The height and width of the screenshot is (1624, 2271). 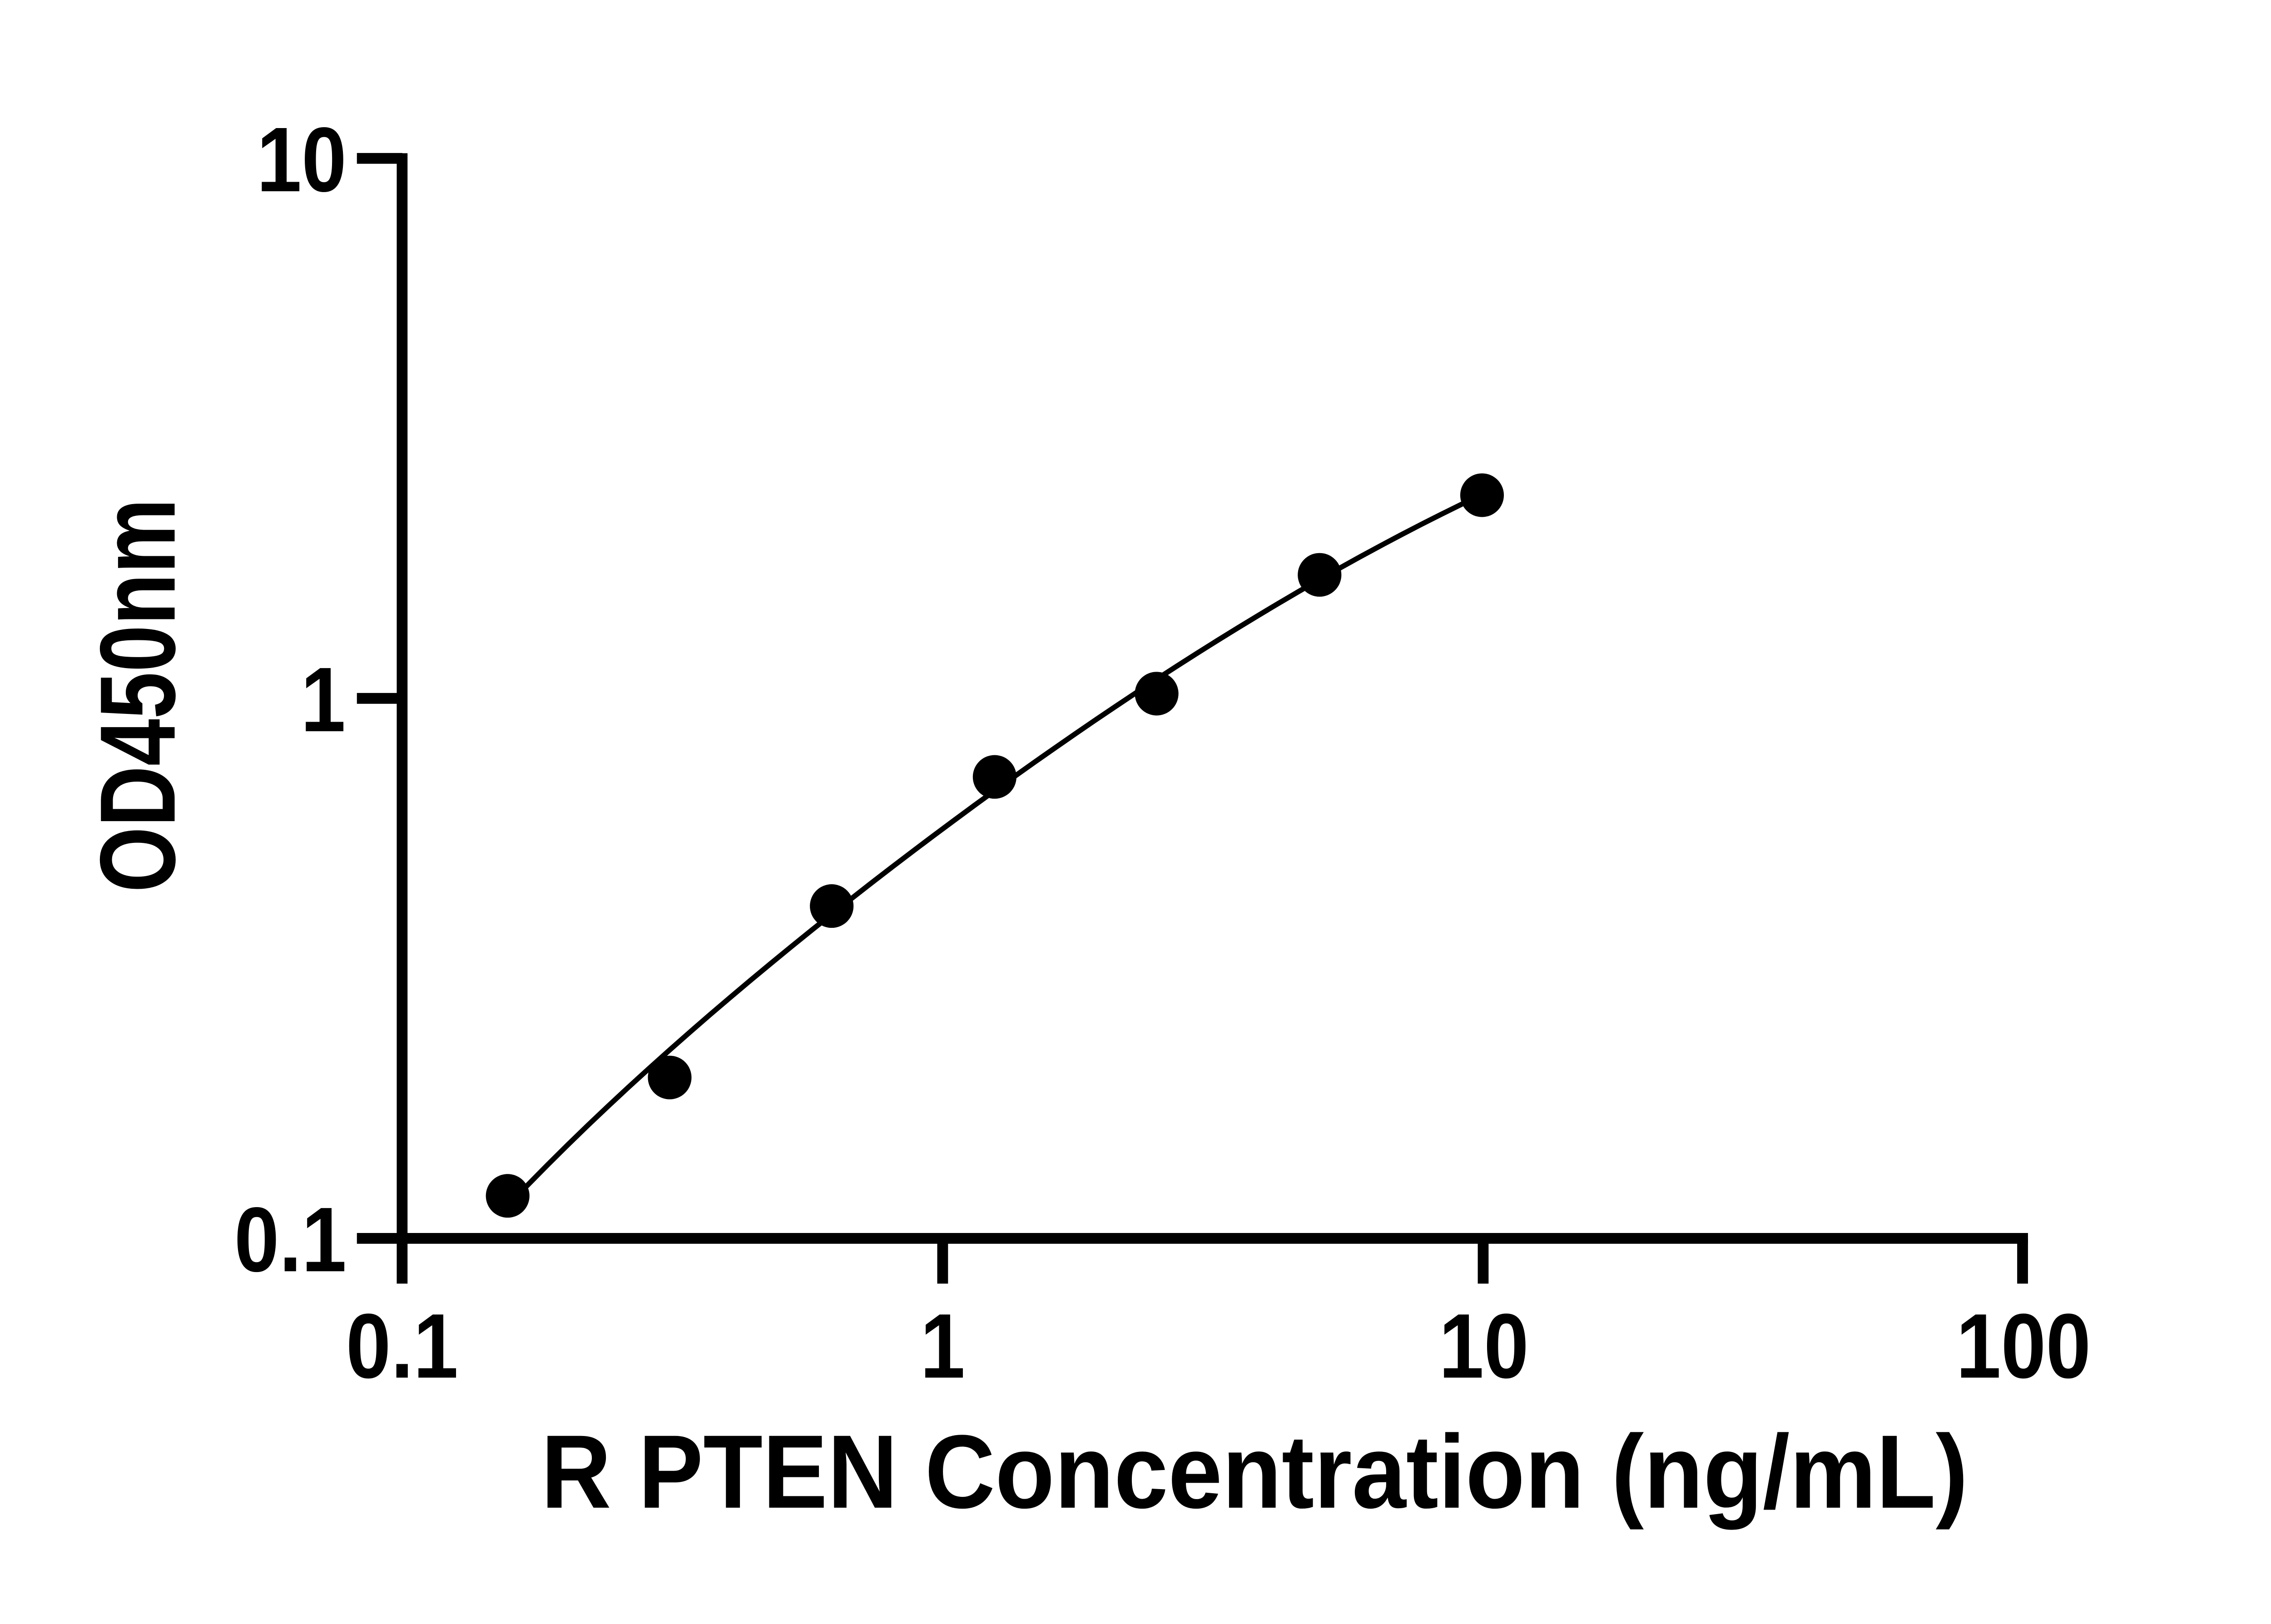 What do you see at coordinates (2024, 1346) in the screenshot?
I see `svg-text: 100` at bounding box center [2024, 1346].